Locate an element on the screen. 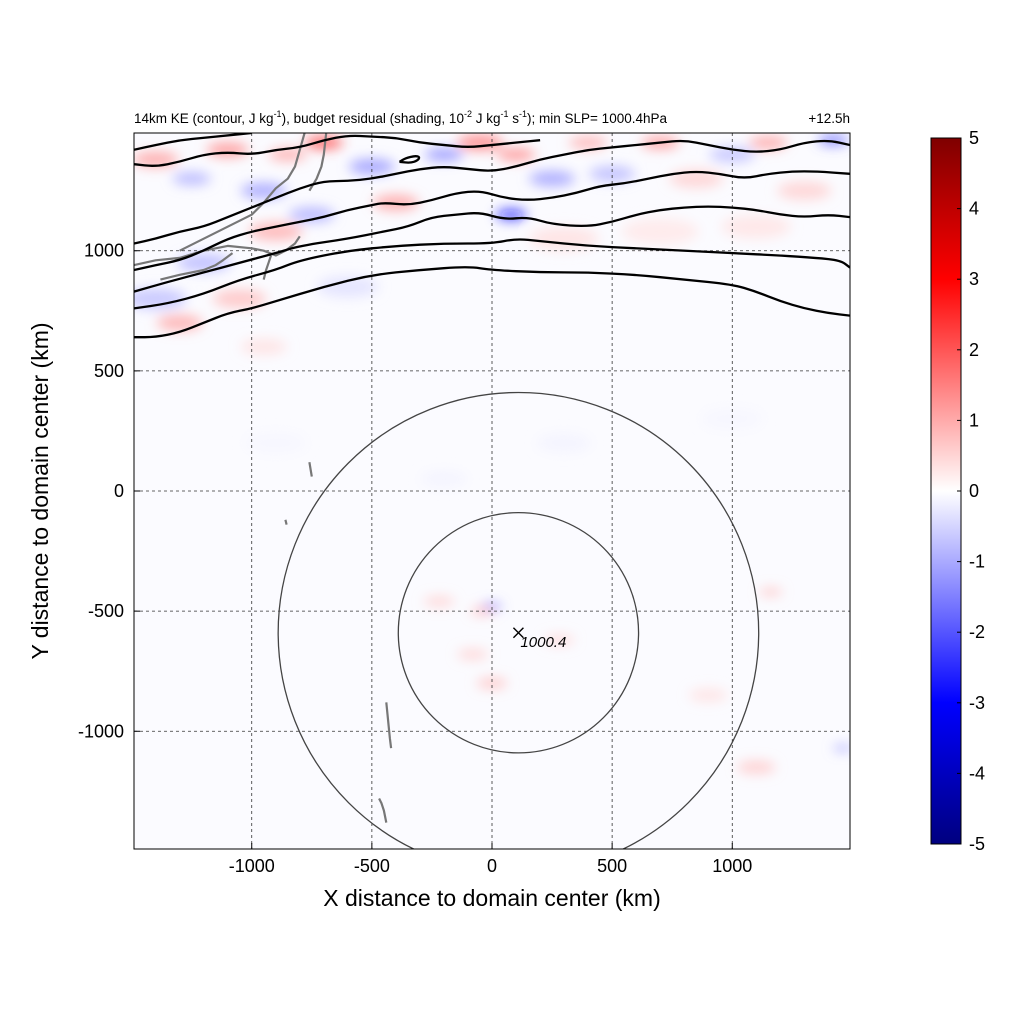 Image resolution: width=1024 pixels, height=1024 pixels. title-part: 14km KE (contour, J kg is located at coordinates (204, 118).